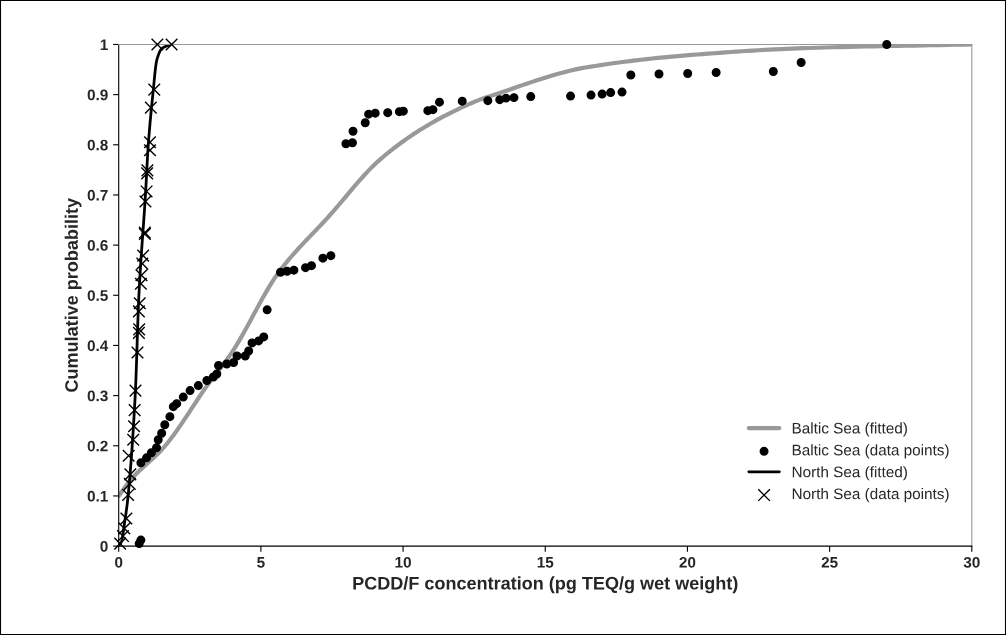  I want to click on y-tick-label: 0.9, so click(97, 95).